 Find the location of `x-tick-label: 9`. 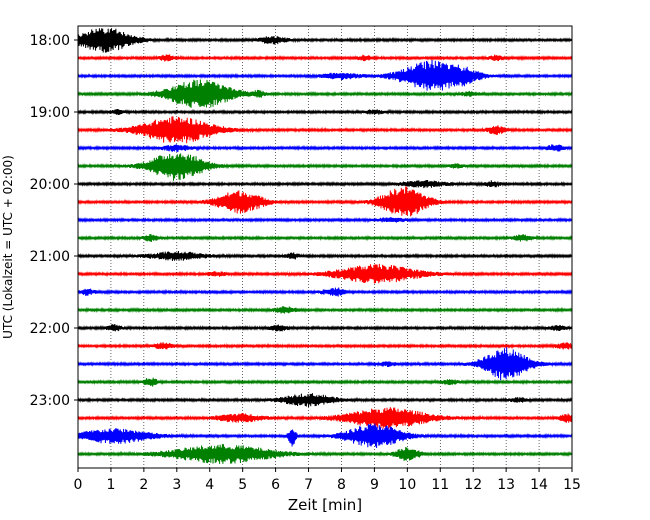

x-tick-label: 9 is located at coordinates (374, 485).